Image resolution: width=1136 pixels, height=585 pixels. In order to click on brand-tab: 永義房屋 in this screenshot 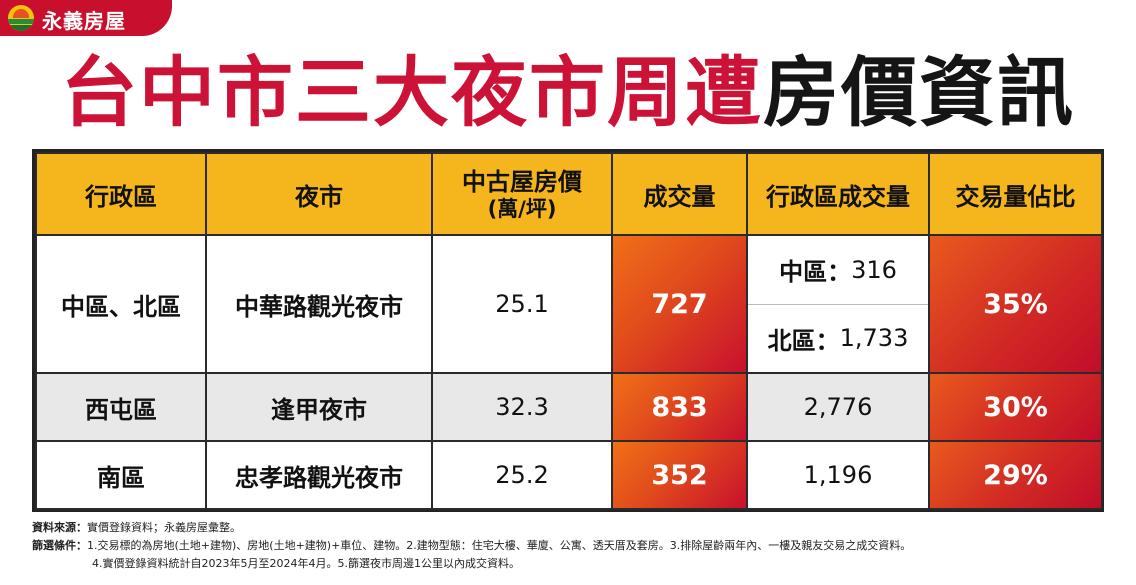, I will do `click(86, 18)`.